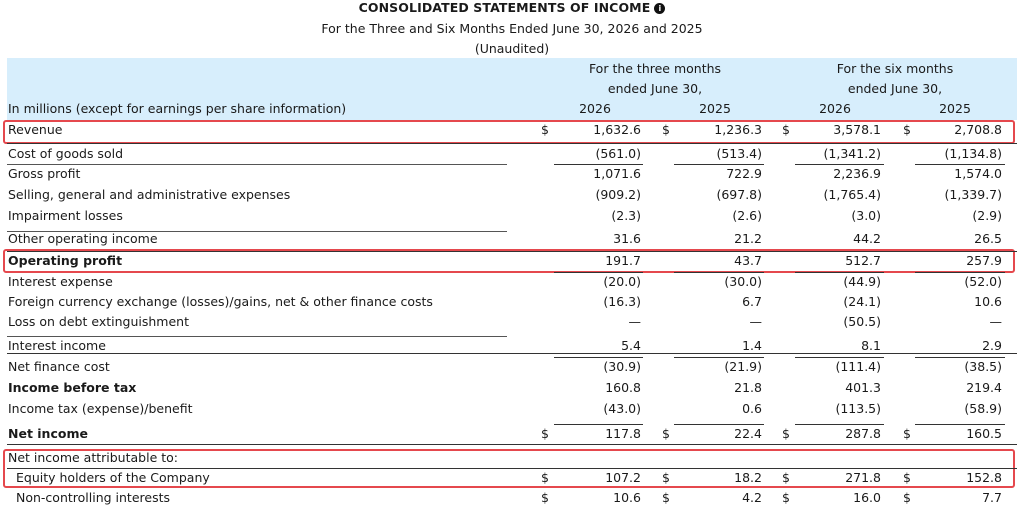 The height and width of the screenshot is (513, 1024). I want to click on cell-value: (38.5), so click(983, 366).